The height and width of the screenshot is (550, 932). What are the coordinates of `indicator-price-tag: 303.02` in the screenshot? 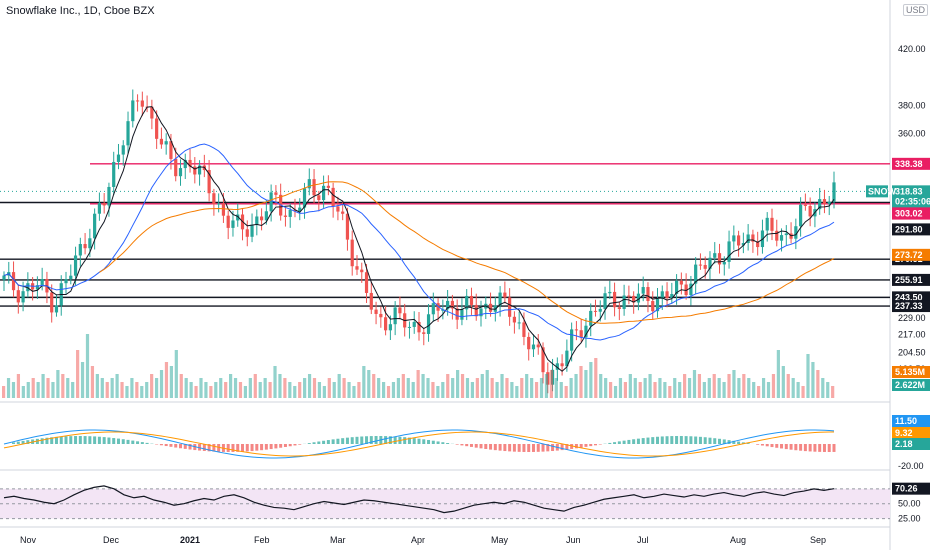 It's located at (909, 214).